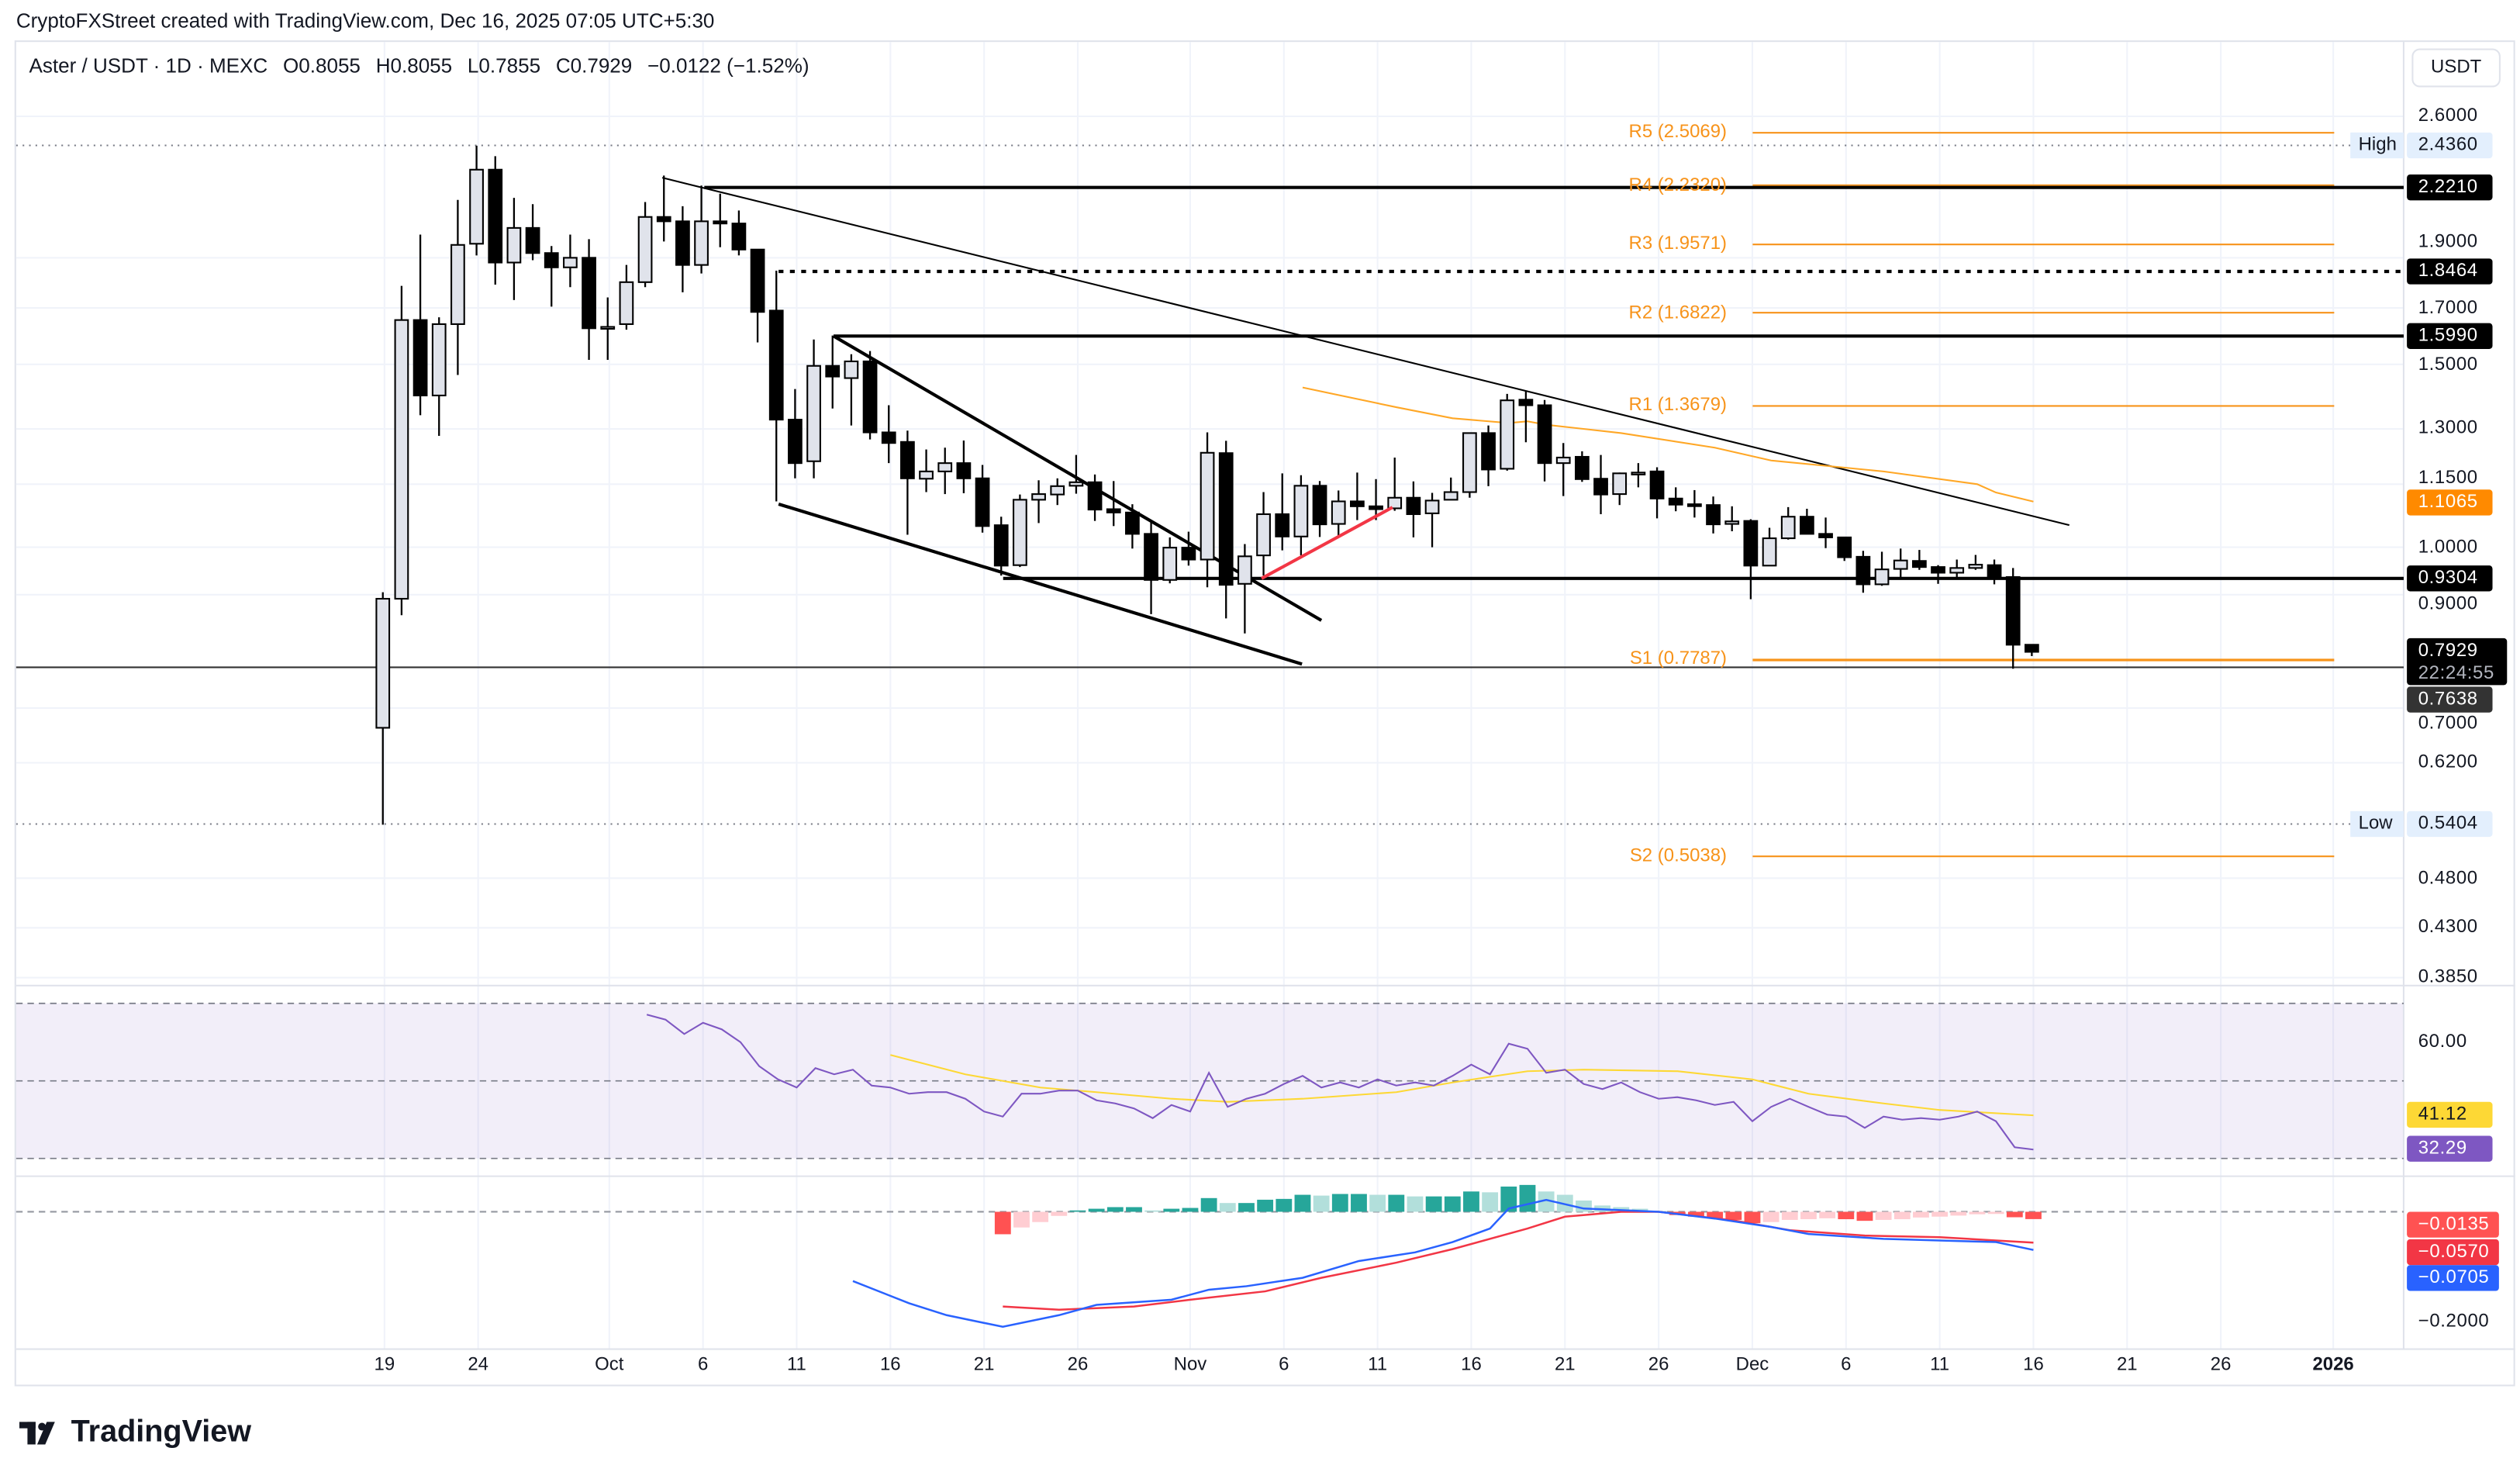 This screenshot has height=1472, width=2520. Describe the element at coordinates (1678, 244) in the screenshot. I see `pivot-label: R3 (1.9571)` at that location.